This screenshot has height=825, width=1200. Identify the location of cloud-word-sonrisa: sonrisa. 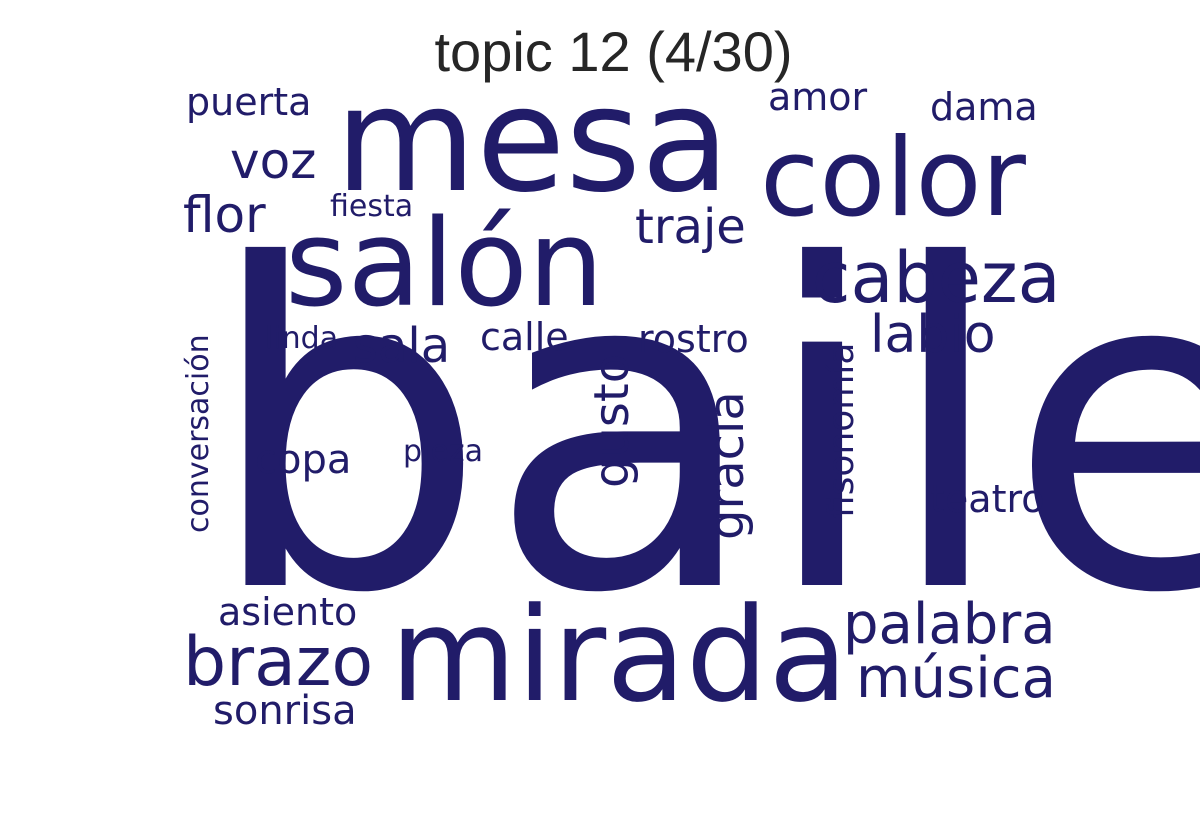
(285, 711).